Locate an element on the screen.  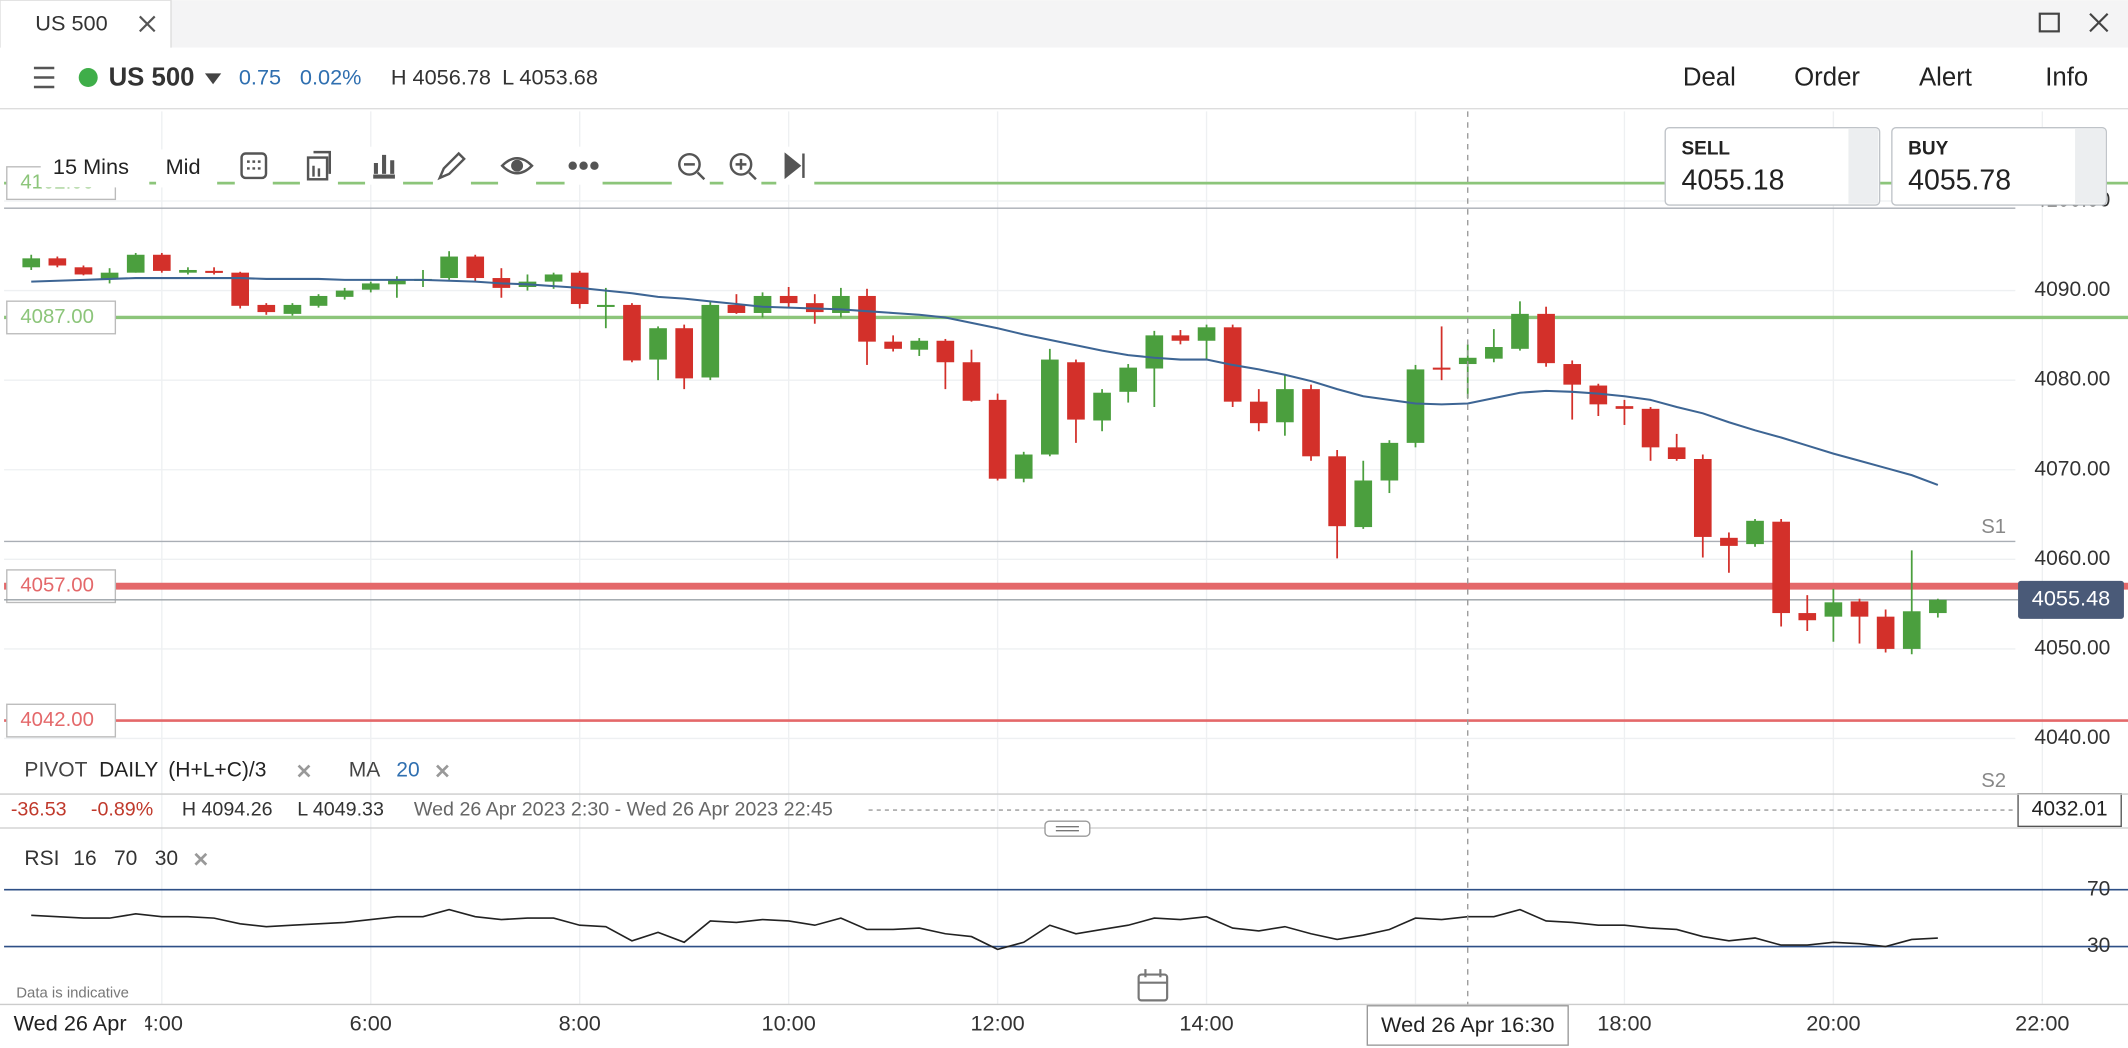
dropdown is located at coordinates (213, 79).